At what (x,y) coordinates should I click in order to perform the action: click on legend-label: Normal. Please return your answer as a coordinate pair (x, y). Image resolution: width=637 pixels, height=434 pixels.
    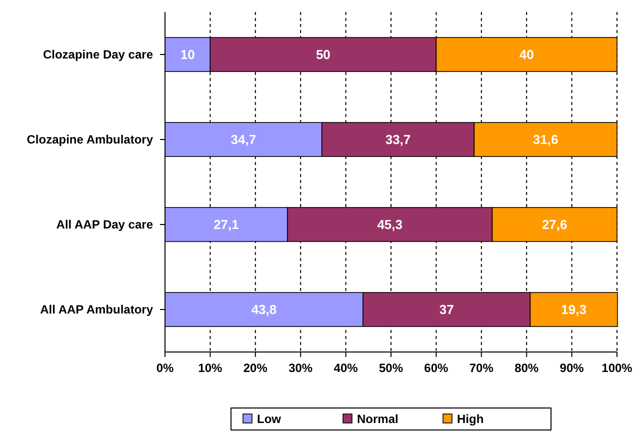
    Looking at the image, I should click on (377, 419).